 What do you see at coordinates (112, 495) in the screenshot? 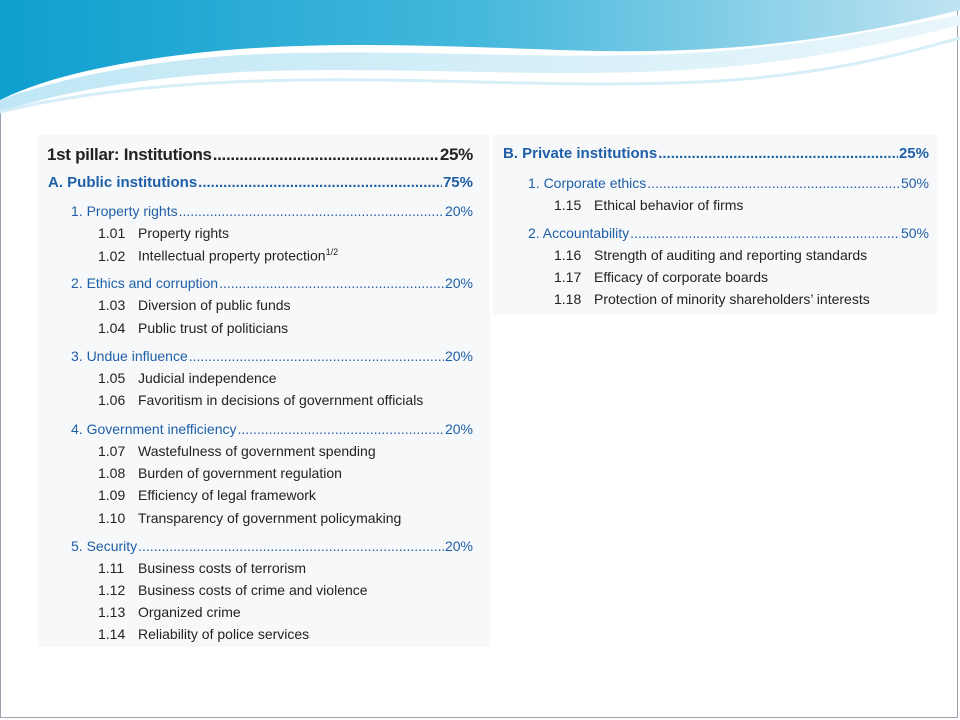
I see `item-number: 1.09` at bounding box center [112, 495].